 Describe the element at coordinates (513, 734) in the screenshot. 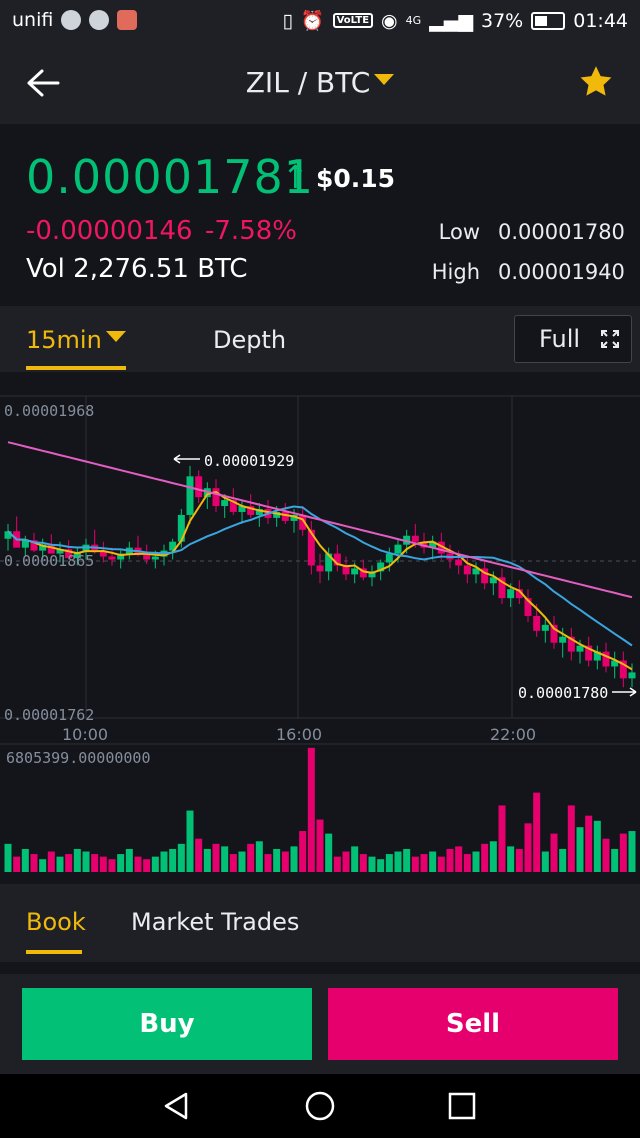

I see `time-label-3: 22:00` at that location.